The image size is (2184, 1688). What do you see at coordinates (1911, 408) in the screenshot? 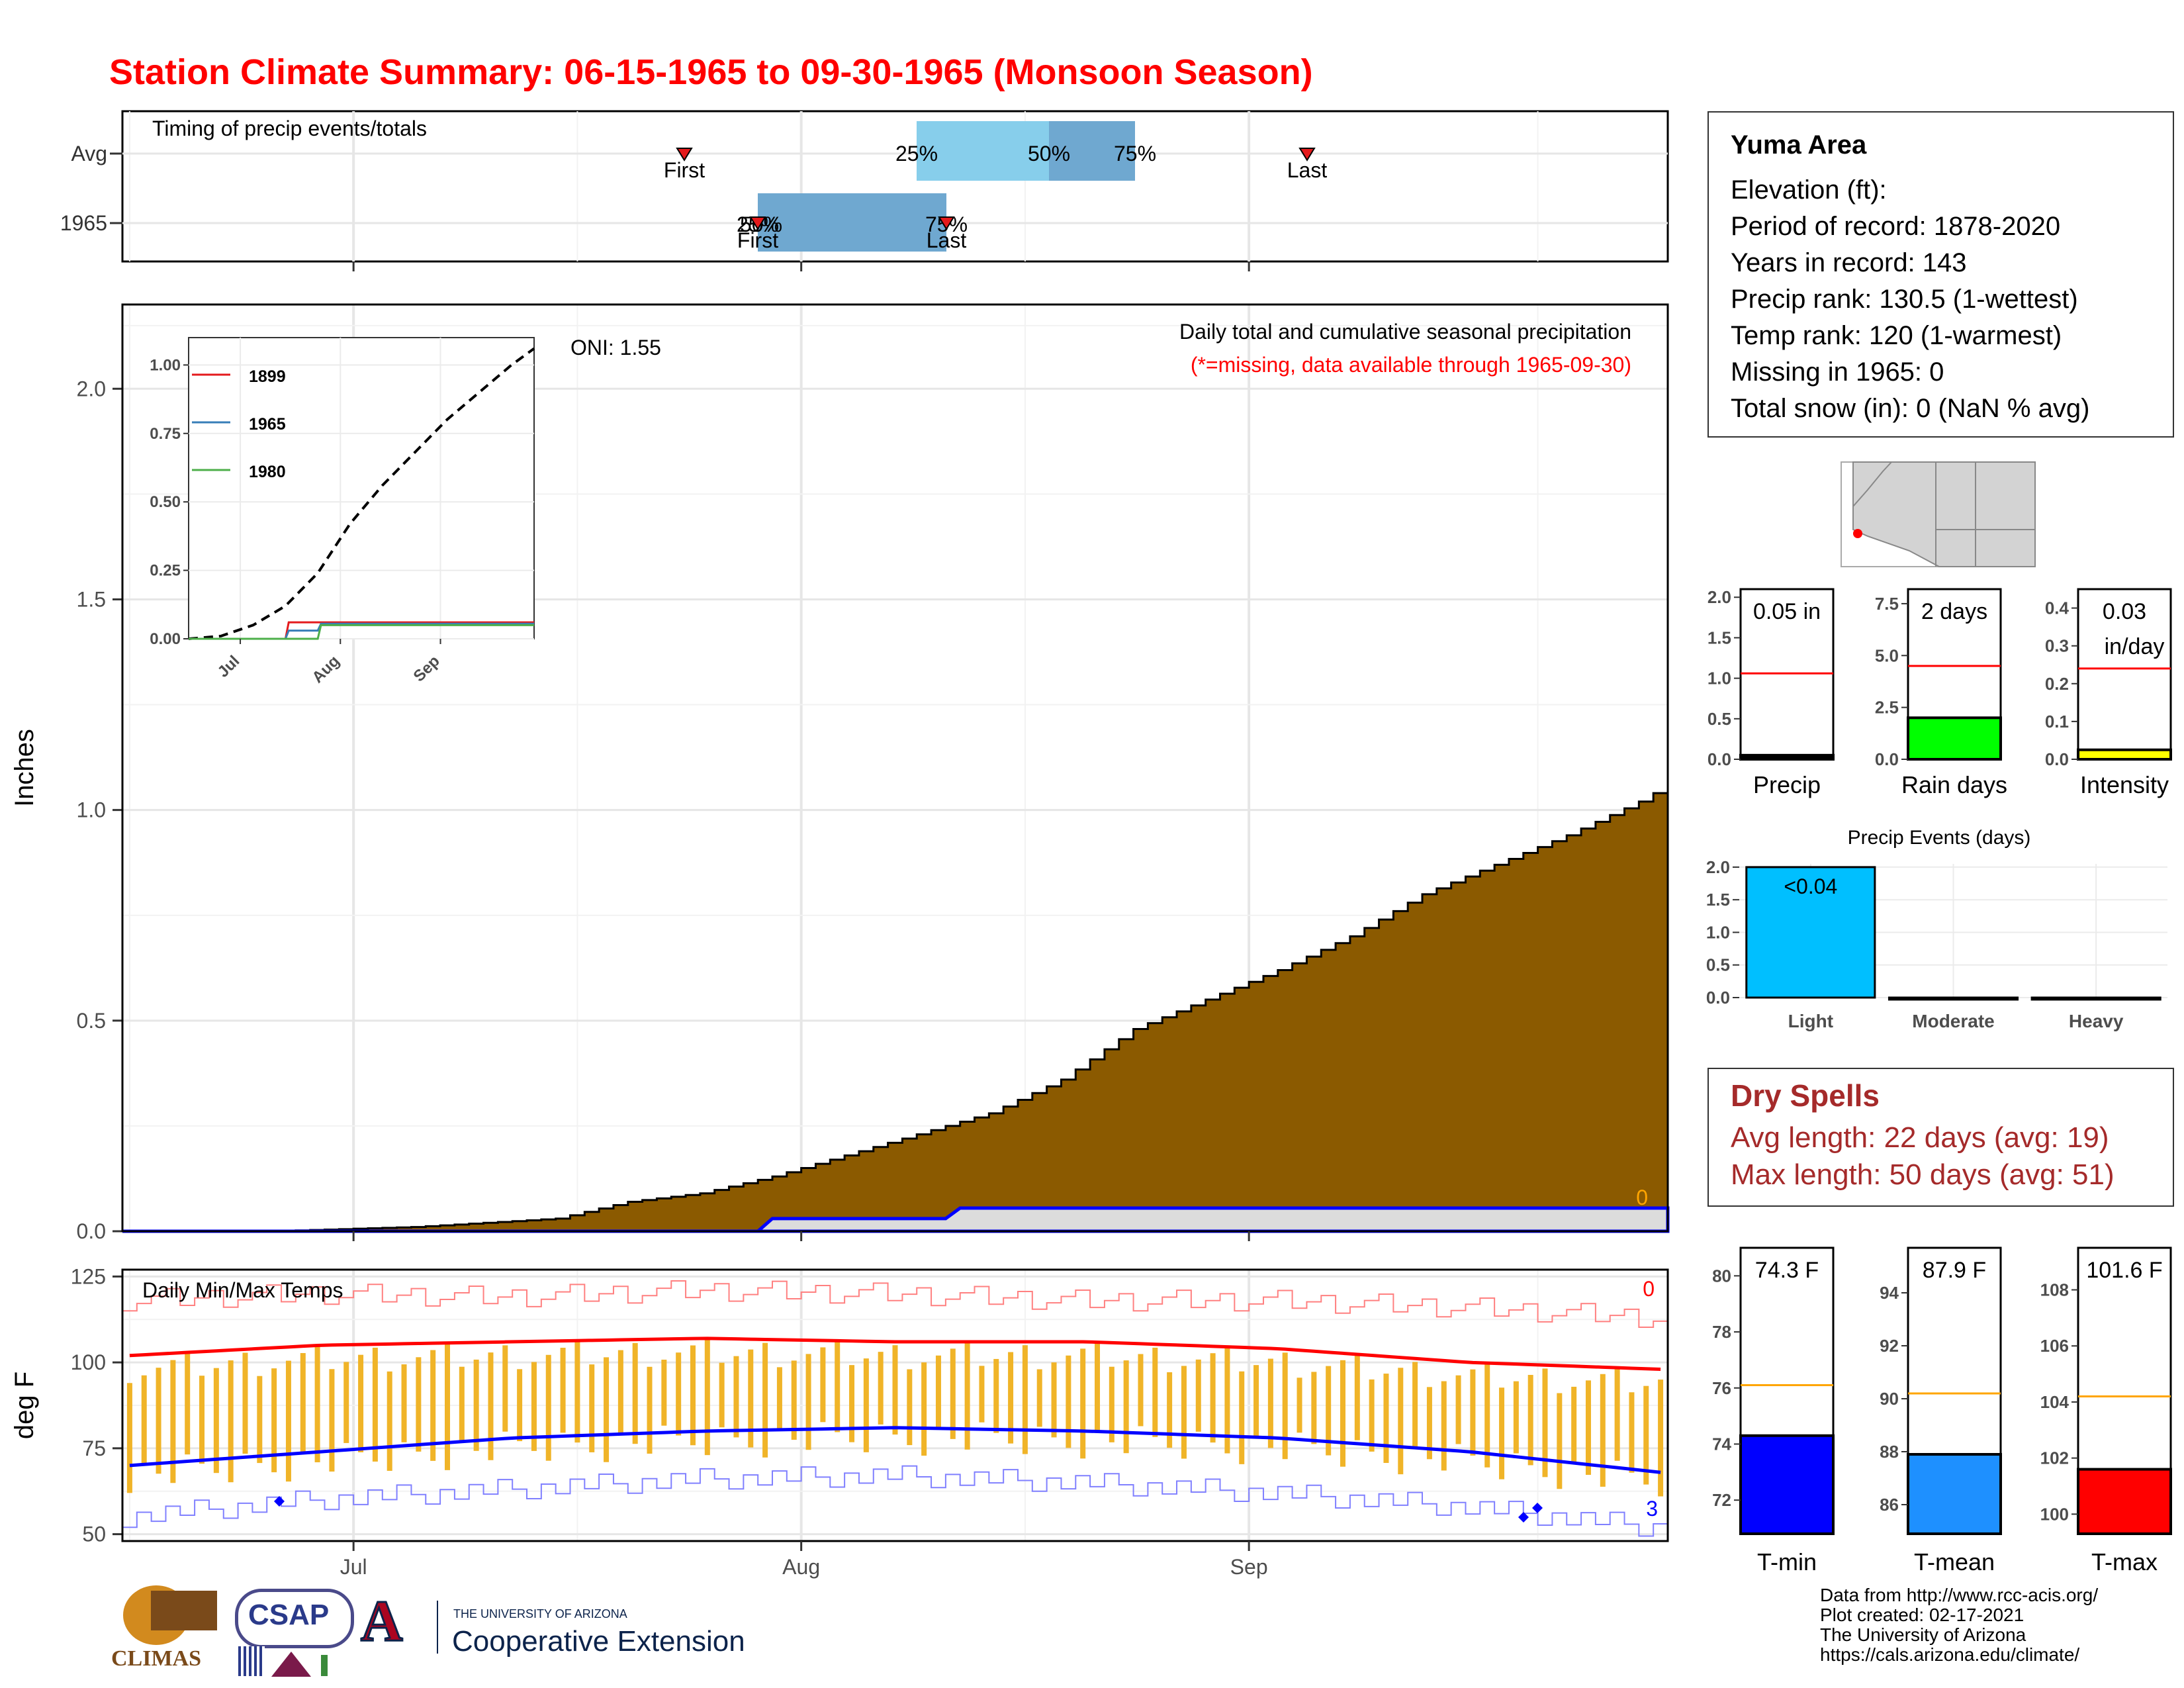
I see `station-snow: Total snow (in): 0 (NaN % avg)` at bounding box center [1911, 408].